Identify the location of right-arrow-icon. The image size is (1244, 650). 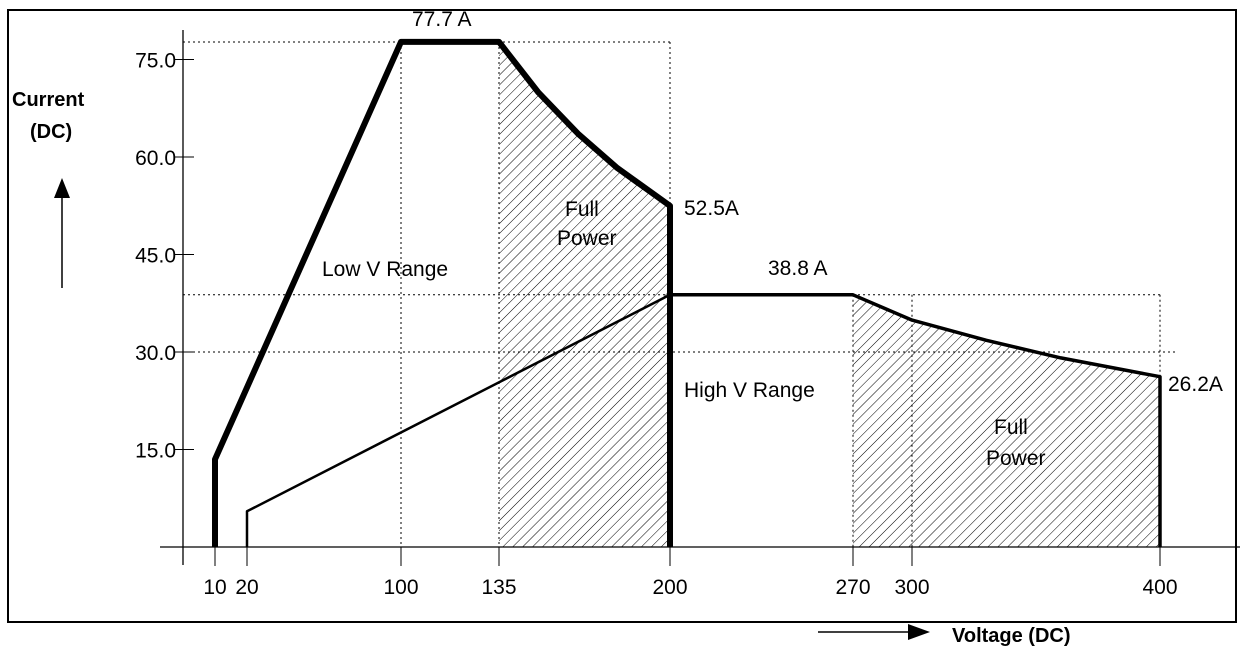
(874, 632).